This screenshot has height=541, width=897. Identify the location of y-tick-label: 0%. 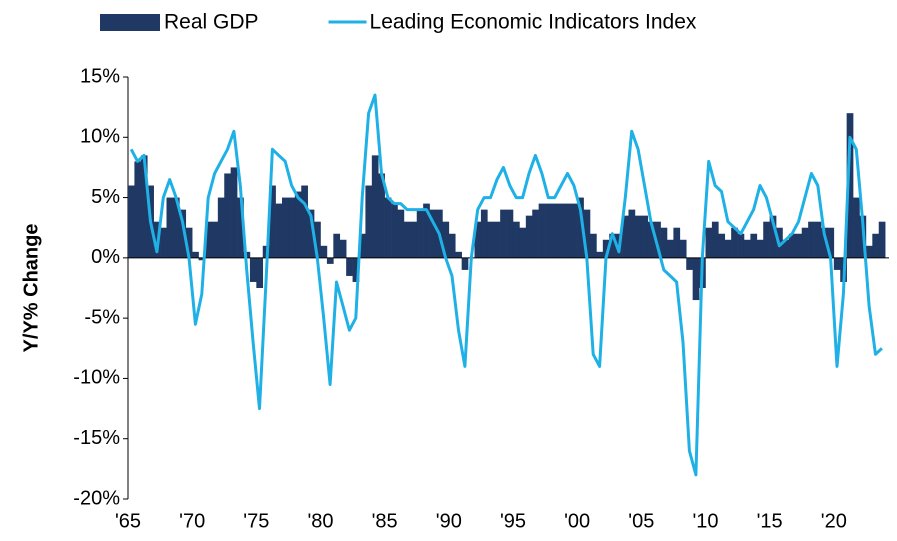
(105, 257).